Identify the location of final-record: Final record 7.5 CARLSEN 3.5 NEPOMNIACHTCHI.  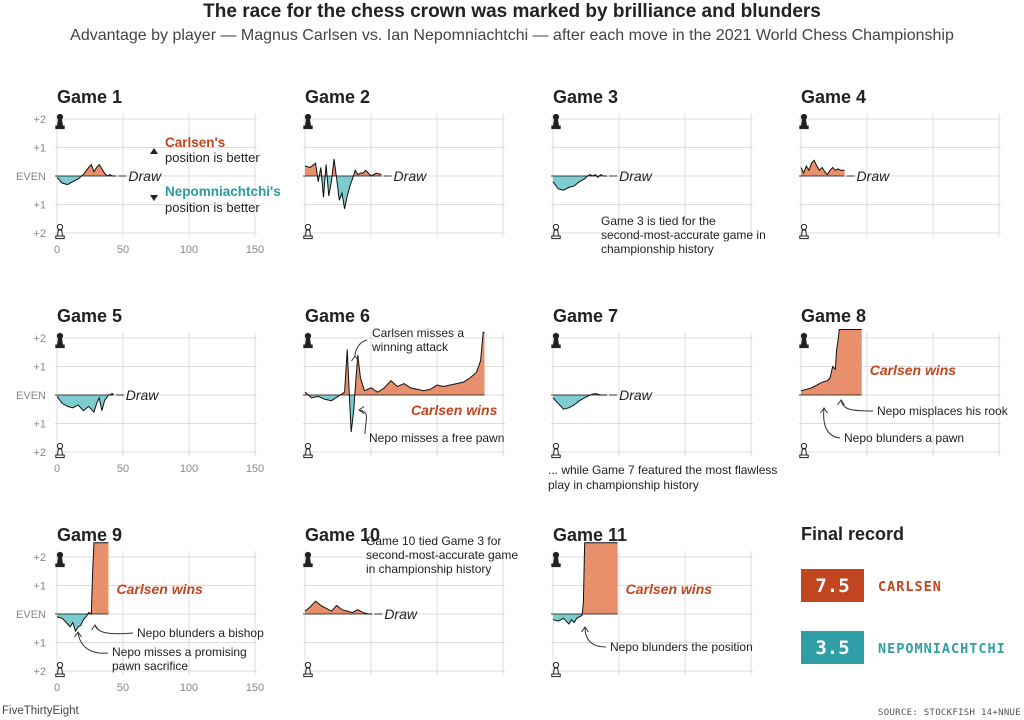
(903, 594).